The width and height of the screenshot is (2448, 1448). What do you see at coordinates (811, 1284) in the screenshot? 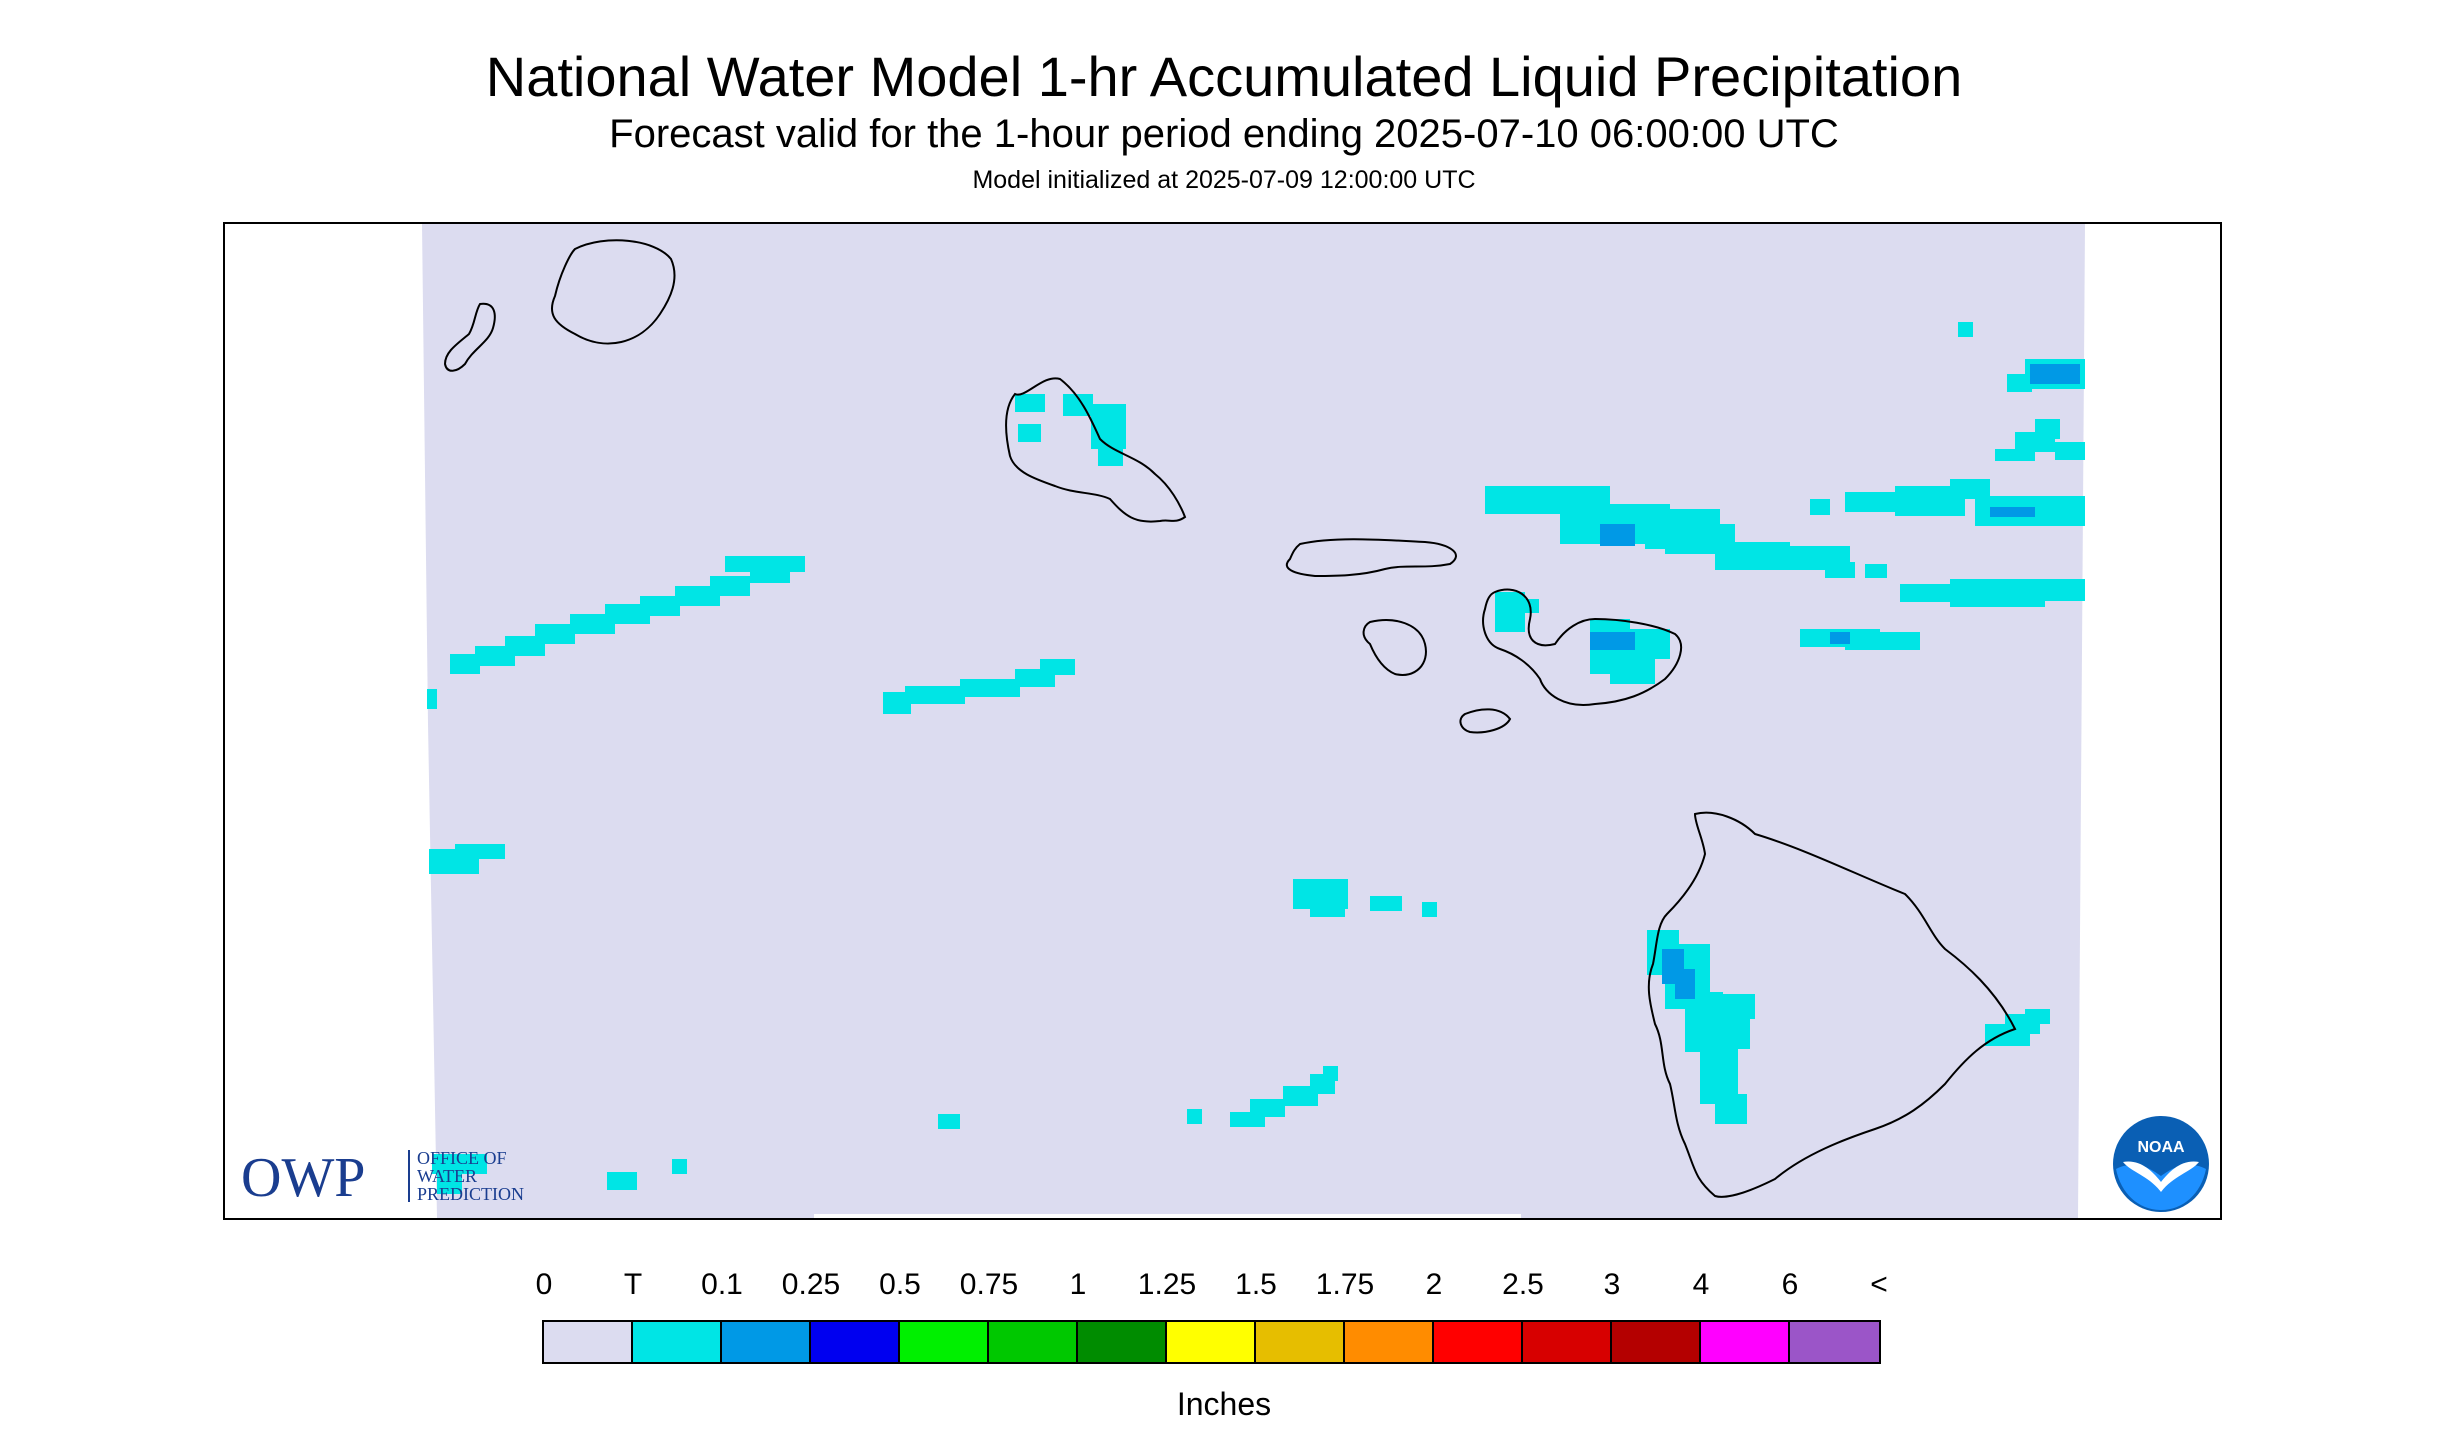
I see `legend-label-3: 0.25` at bounding box center [811, 1284].